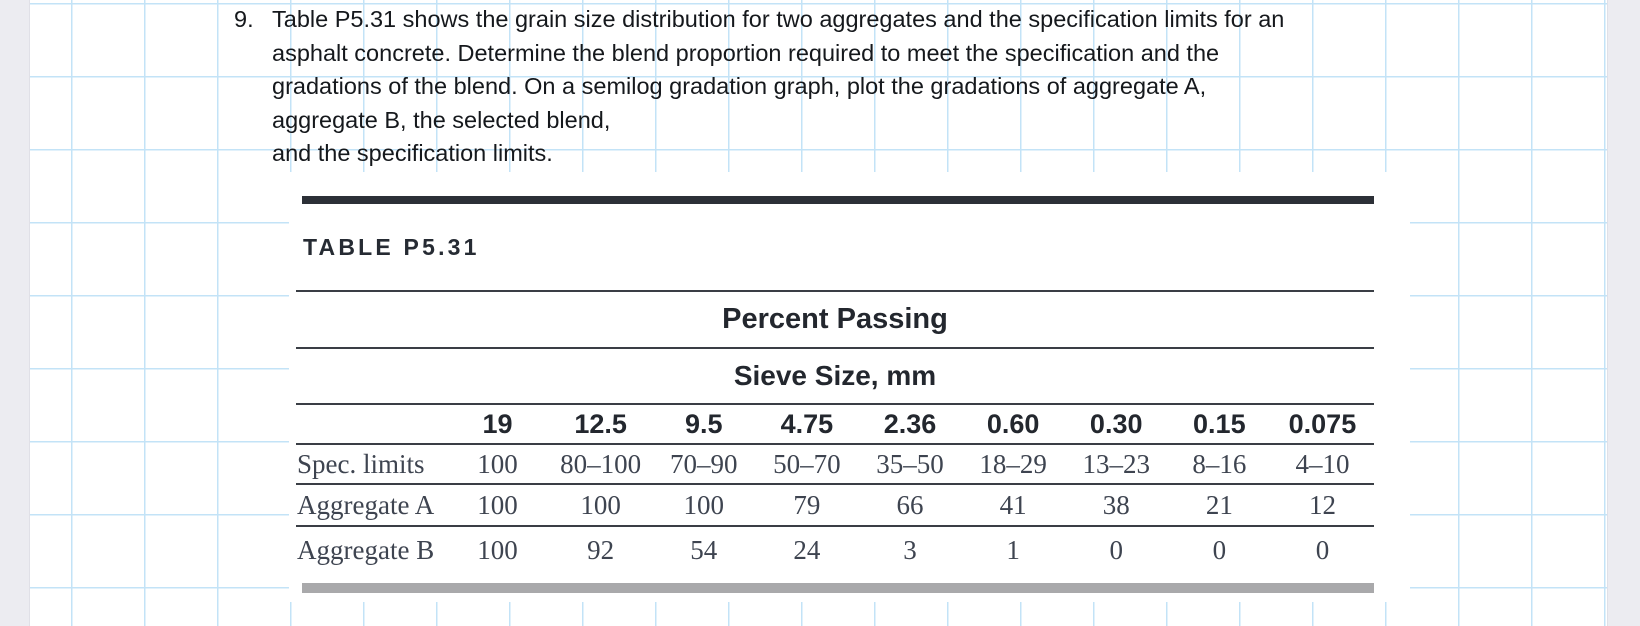 This screenshot has width=1640, height=626. What do you see at coordinates (807, 463) in the screenshot?
I see `data-cell: 50–70` at bounding box center [807, 463].